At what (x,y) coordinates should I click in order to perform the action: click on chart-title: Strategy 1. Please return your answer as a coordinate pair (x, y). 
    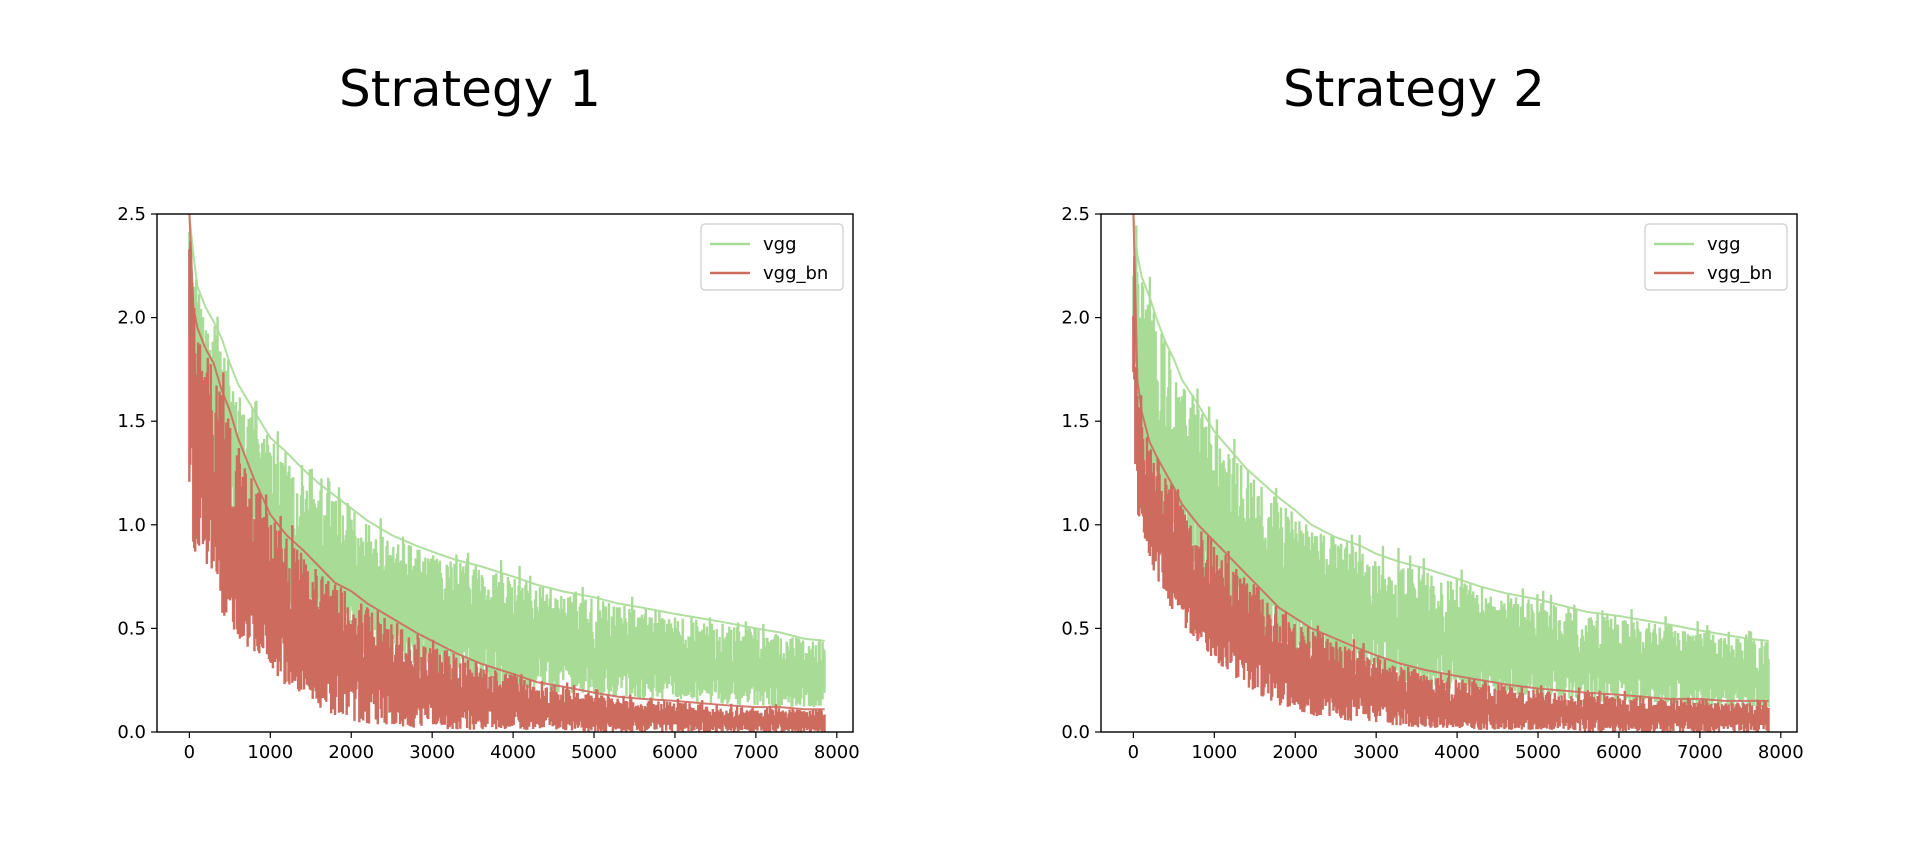
    Looking at the image, I should click on (470, 89).